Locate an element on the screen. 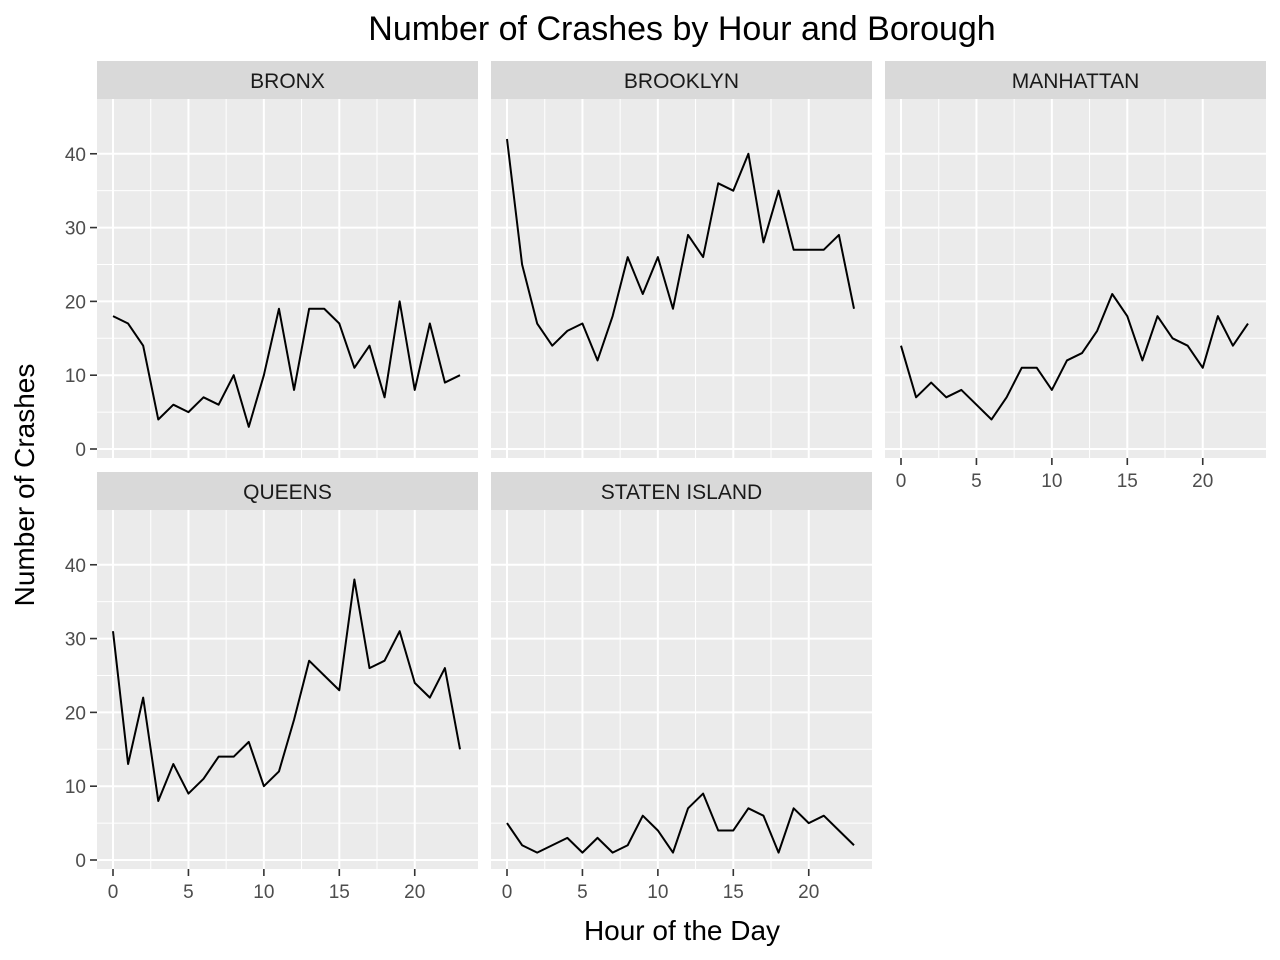  facet-strip-label: BROOKLYN is located at coordinates (681, 81).